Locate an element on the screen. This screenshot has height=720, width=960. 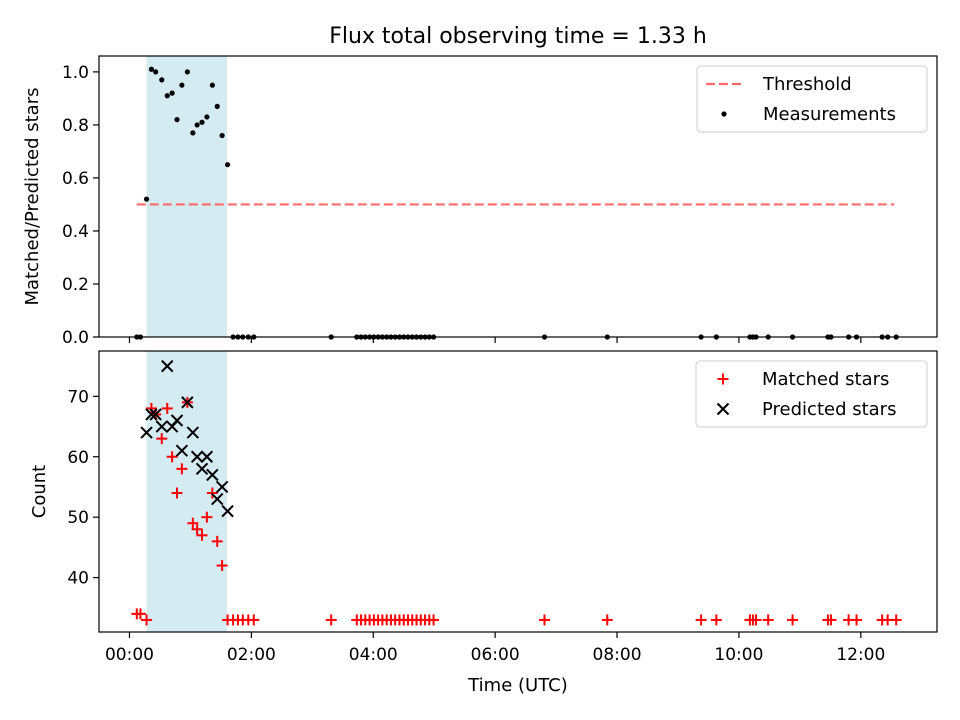
top-highlight-rect is located at coordinates (186, 196).